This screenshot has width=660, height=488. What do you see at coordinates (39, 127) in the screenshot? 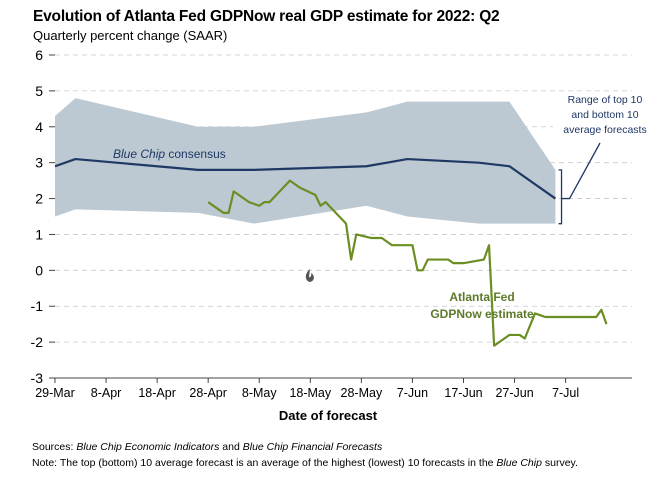
I see `y-tick-label: 4` at bounding box center [39, 127].